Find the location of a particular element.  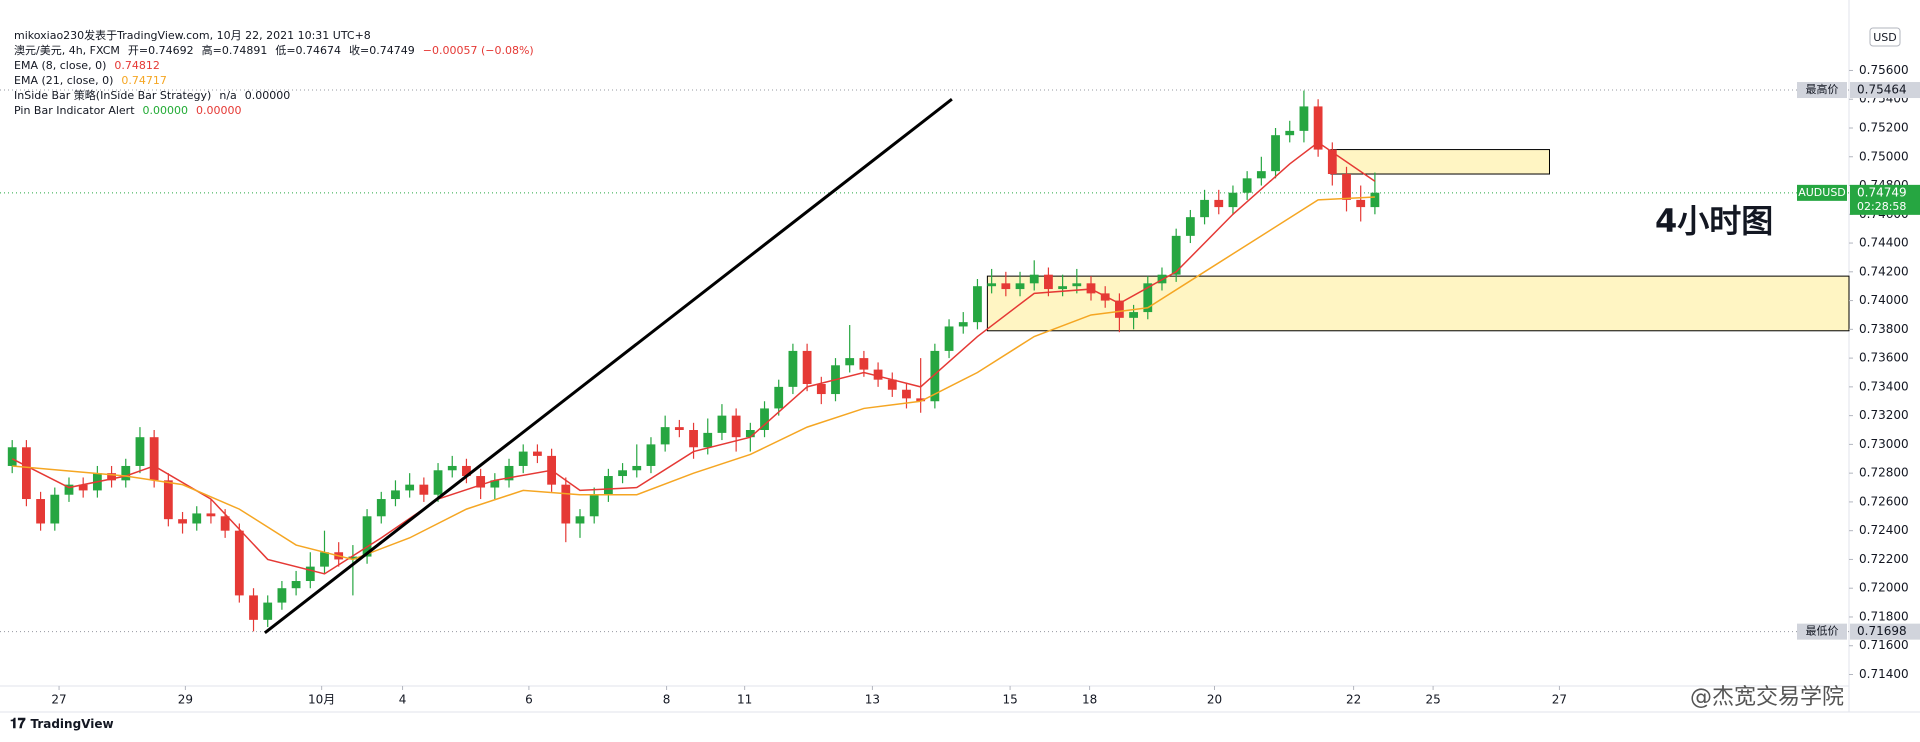

ohlc-value: 高=0.74891 is located at coordinates (234, 50).